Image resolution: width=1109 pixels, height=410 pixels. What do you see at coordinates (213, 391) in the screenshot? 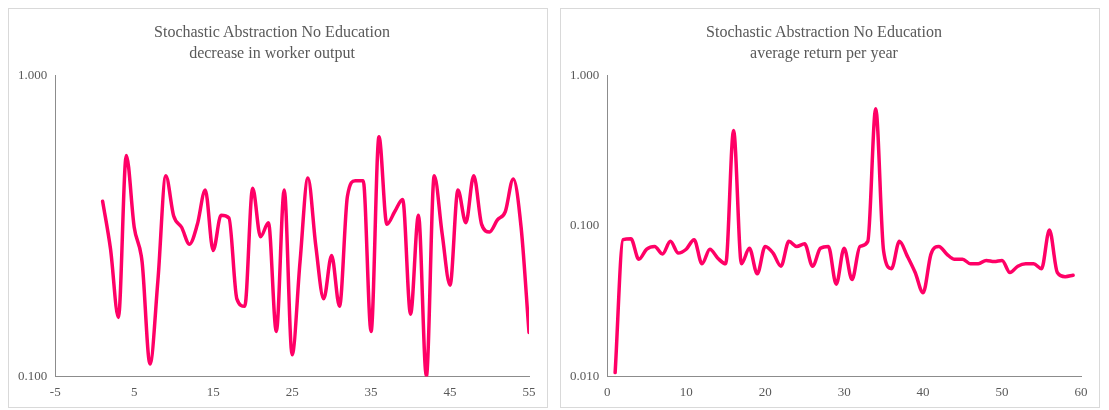
I see `x-tick-label: 15` at bounding box center [213, 391].